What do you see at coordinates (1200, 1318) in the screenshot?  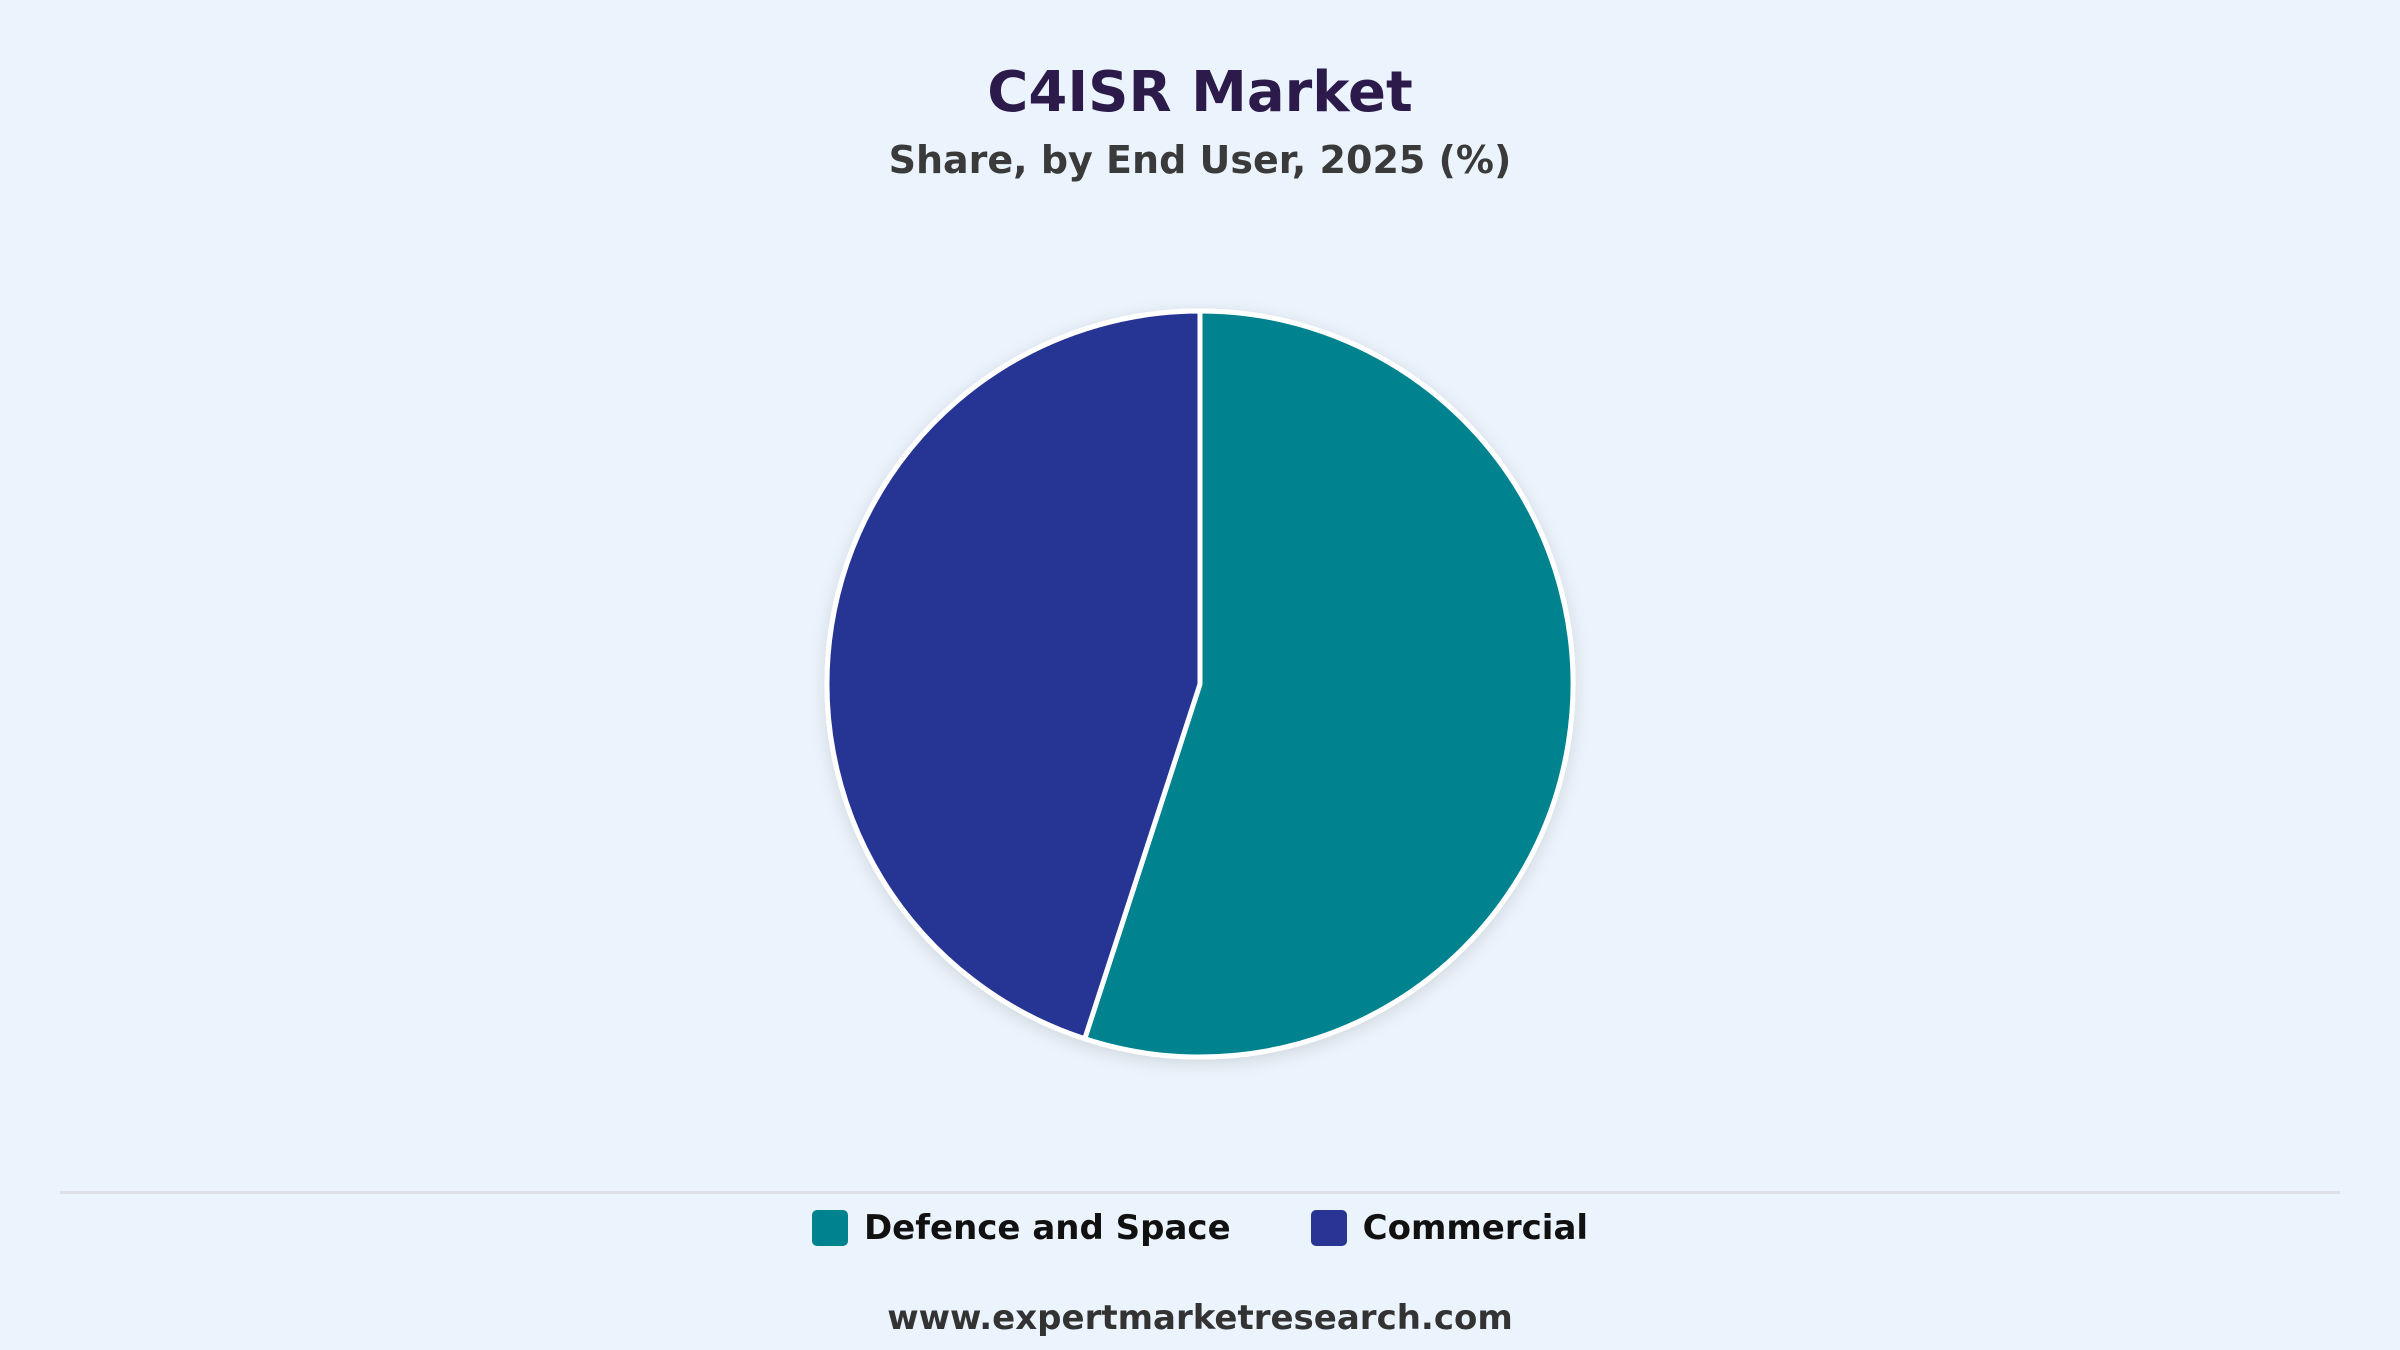 I see `source-footer: www.expertmarketresearch.com` at bounding box center [1200, 1318].